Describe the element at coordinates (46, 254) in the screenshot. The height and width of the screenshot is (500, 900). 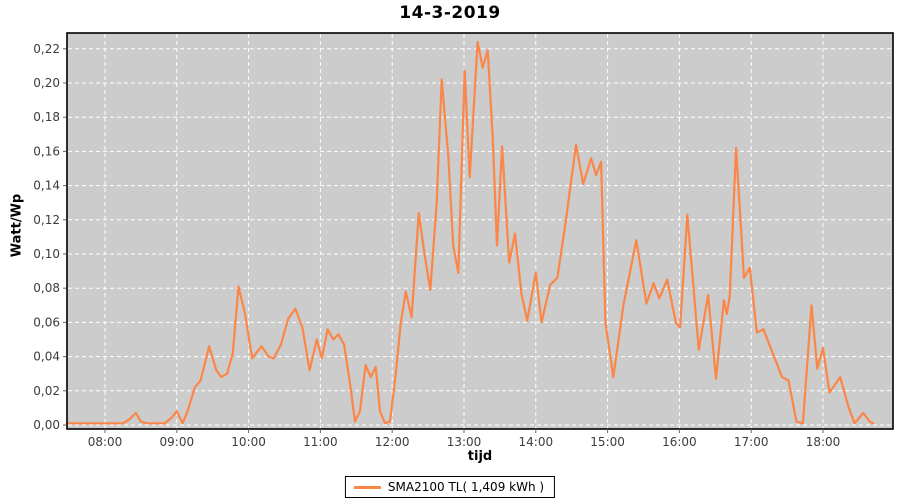
I see `y-tick-label: 0,10` at that location.